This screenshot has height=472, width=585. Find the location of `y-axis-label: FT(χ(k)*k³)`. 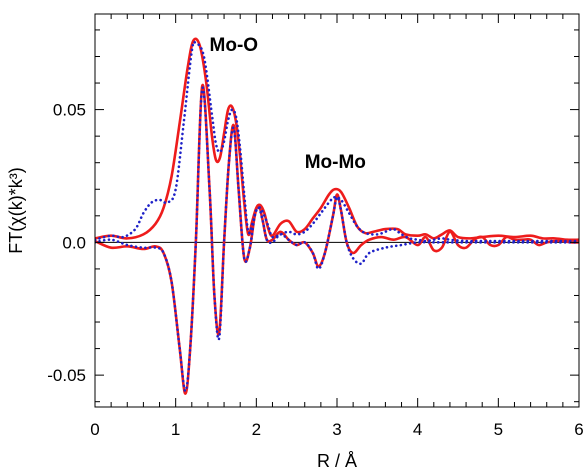

y-axis-label: FT(χ(k)*k³) is located at coordinates (16, 210).